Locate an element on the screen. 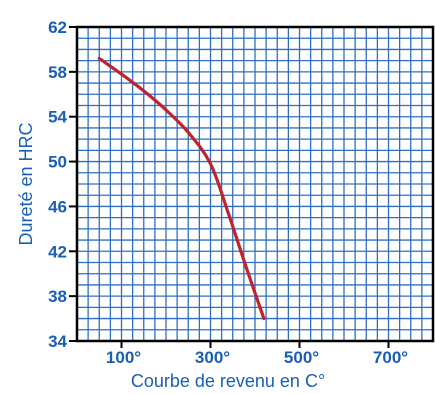 The height and width of the screenshot is (394, 435). x-tick-label: 300° is located at coordinates (212, 357).